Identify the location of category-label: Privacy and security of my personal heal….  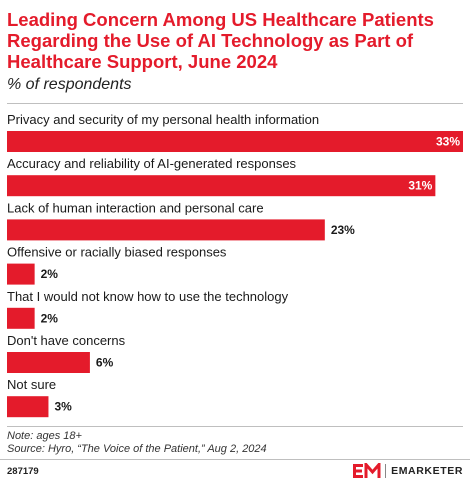
(163, 119).